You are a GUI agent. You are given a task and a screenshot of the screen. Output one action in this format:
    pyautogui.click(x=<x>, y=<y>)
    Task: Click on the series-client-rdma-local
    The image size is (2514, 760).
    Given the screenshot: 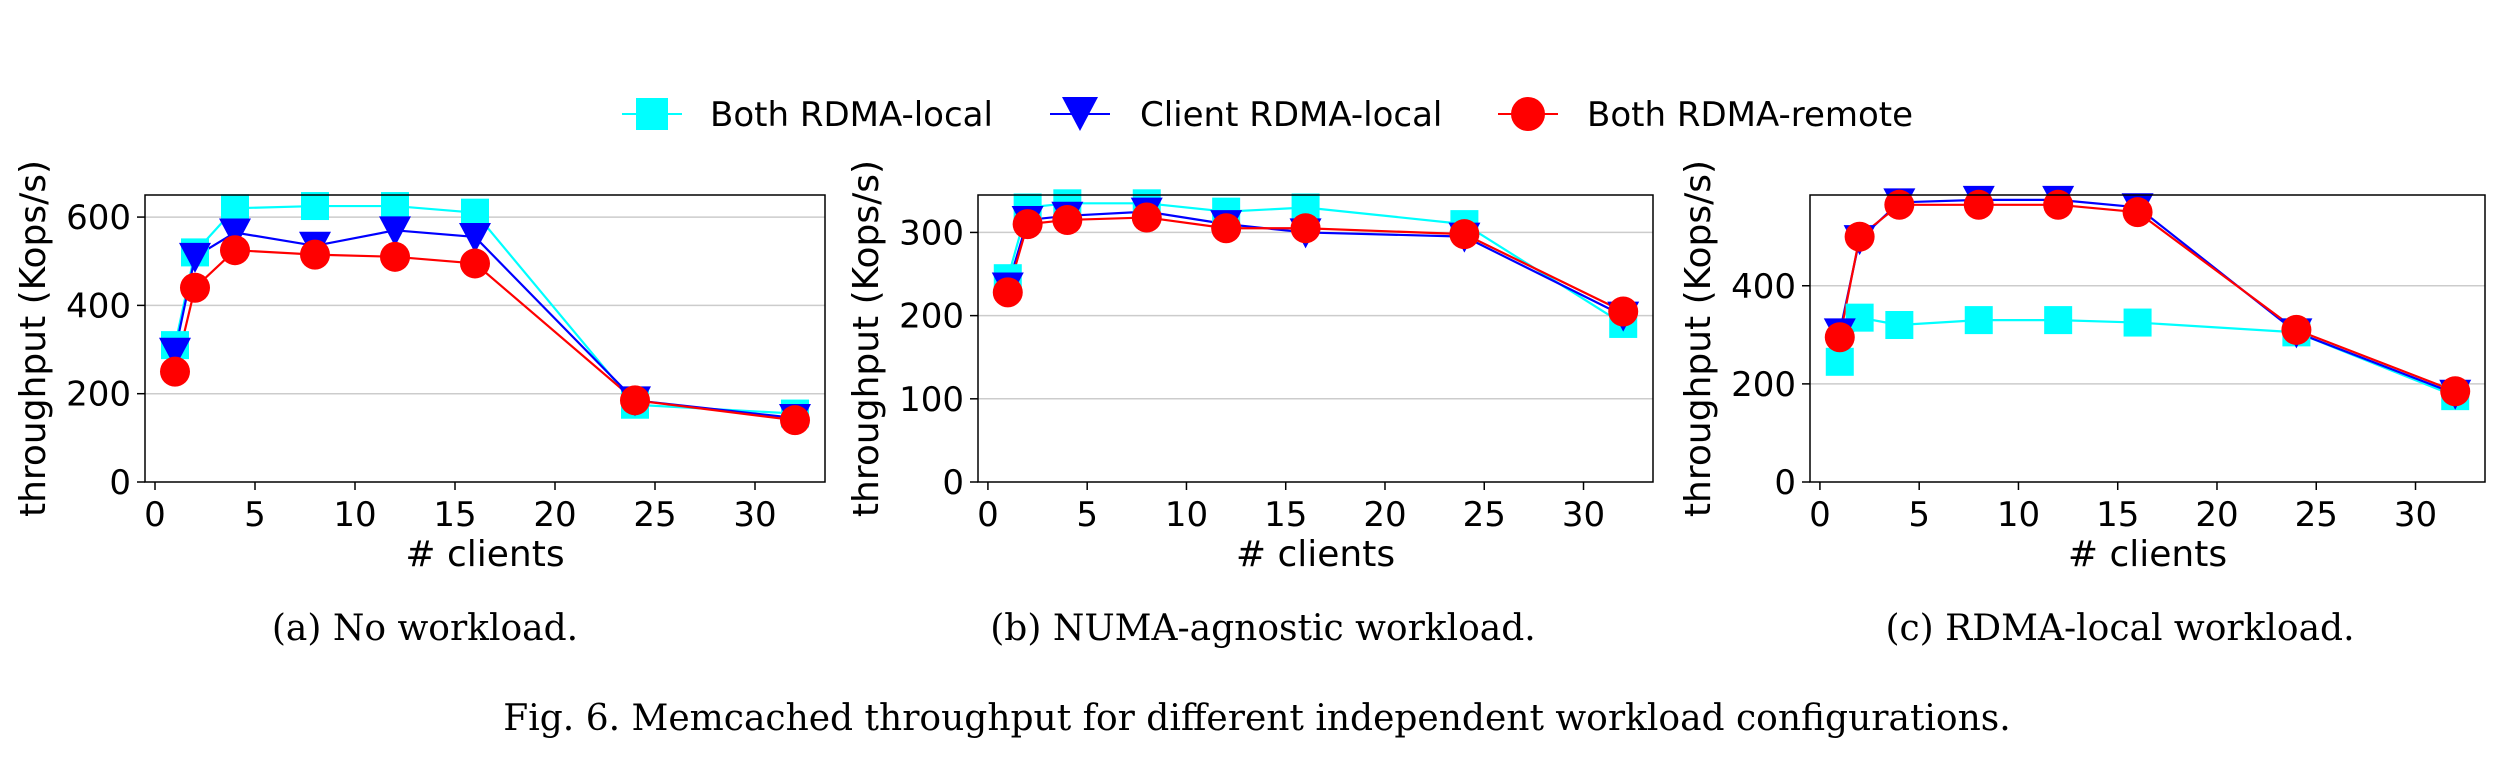 What is the action you would take?
    pyautogui.click(x=2147, y=296)
    